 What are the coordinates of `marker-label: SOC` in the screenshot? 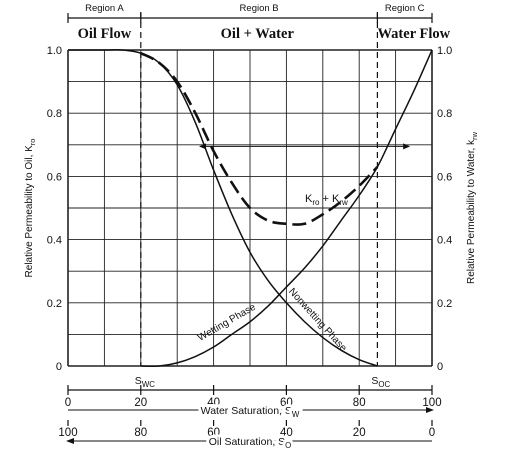 It's located at (380, 382).